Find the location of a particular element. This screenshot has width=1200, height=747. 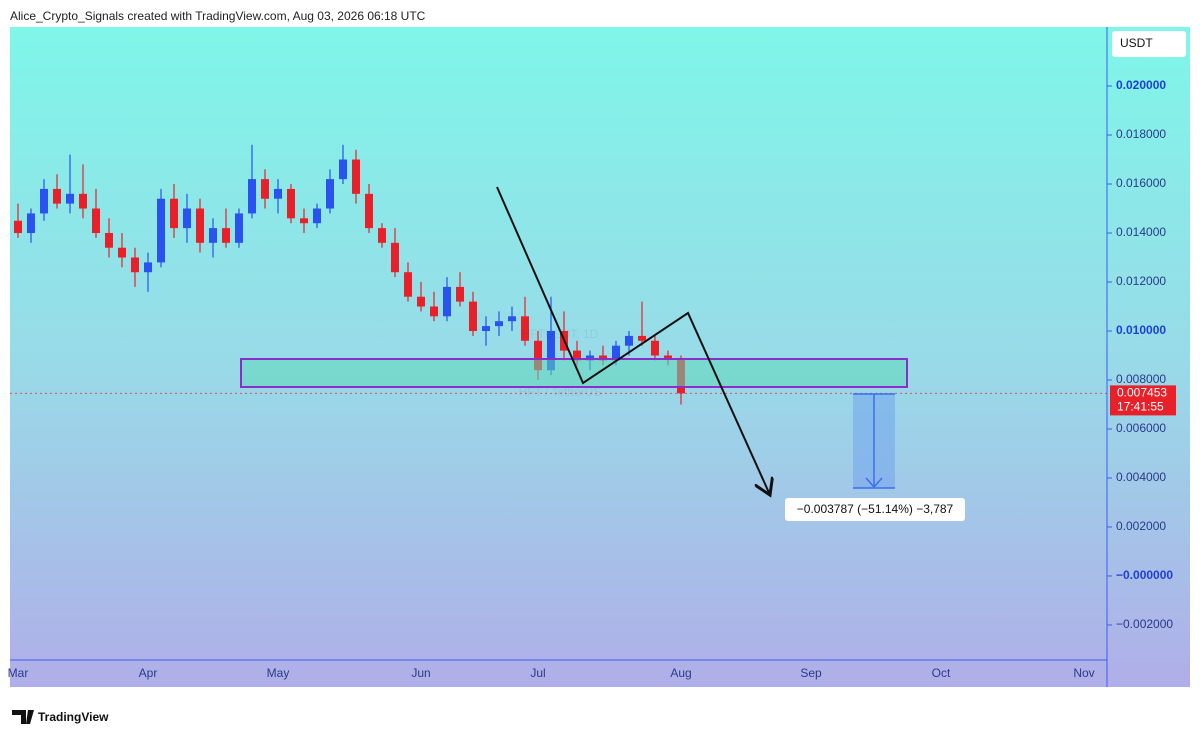

watermark-title: HFTUSDT, 1D is located at coordinates (560, 334).